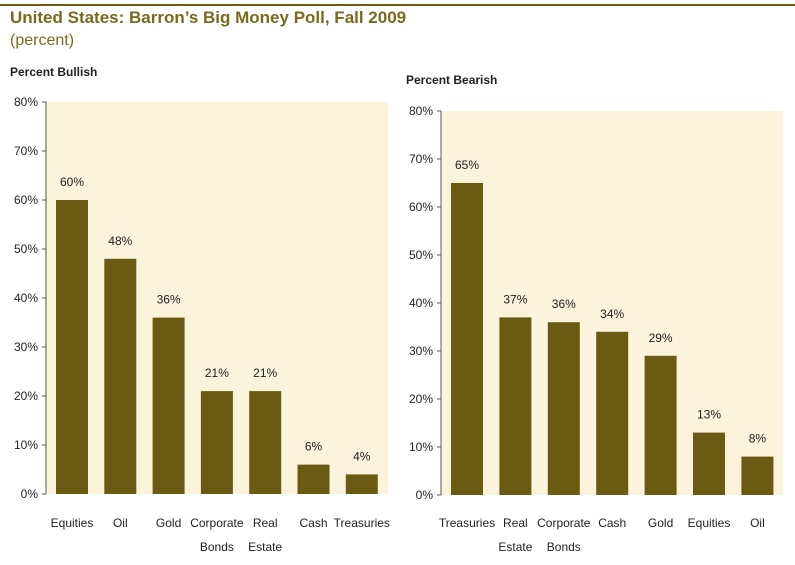  Describe the element at coordinates (757, 475) in the screenshot. I see `bearish-bar-oil` at that location.